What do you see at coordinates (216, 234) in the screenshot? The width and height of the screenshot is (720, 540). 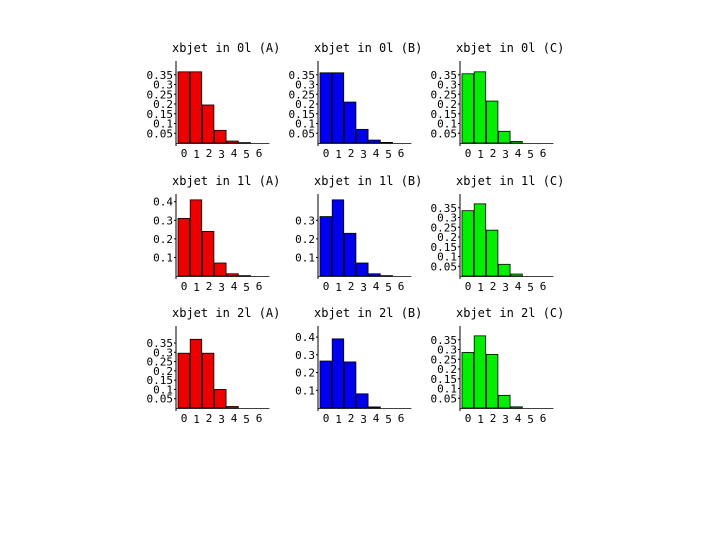 I see `histogram-panel: xbjet in 1l (A) 0.1 0.2 0.3 0.4 0 1 2 3 4 5 6` at bounding box center [216, 234].